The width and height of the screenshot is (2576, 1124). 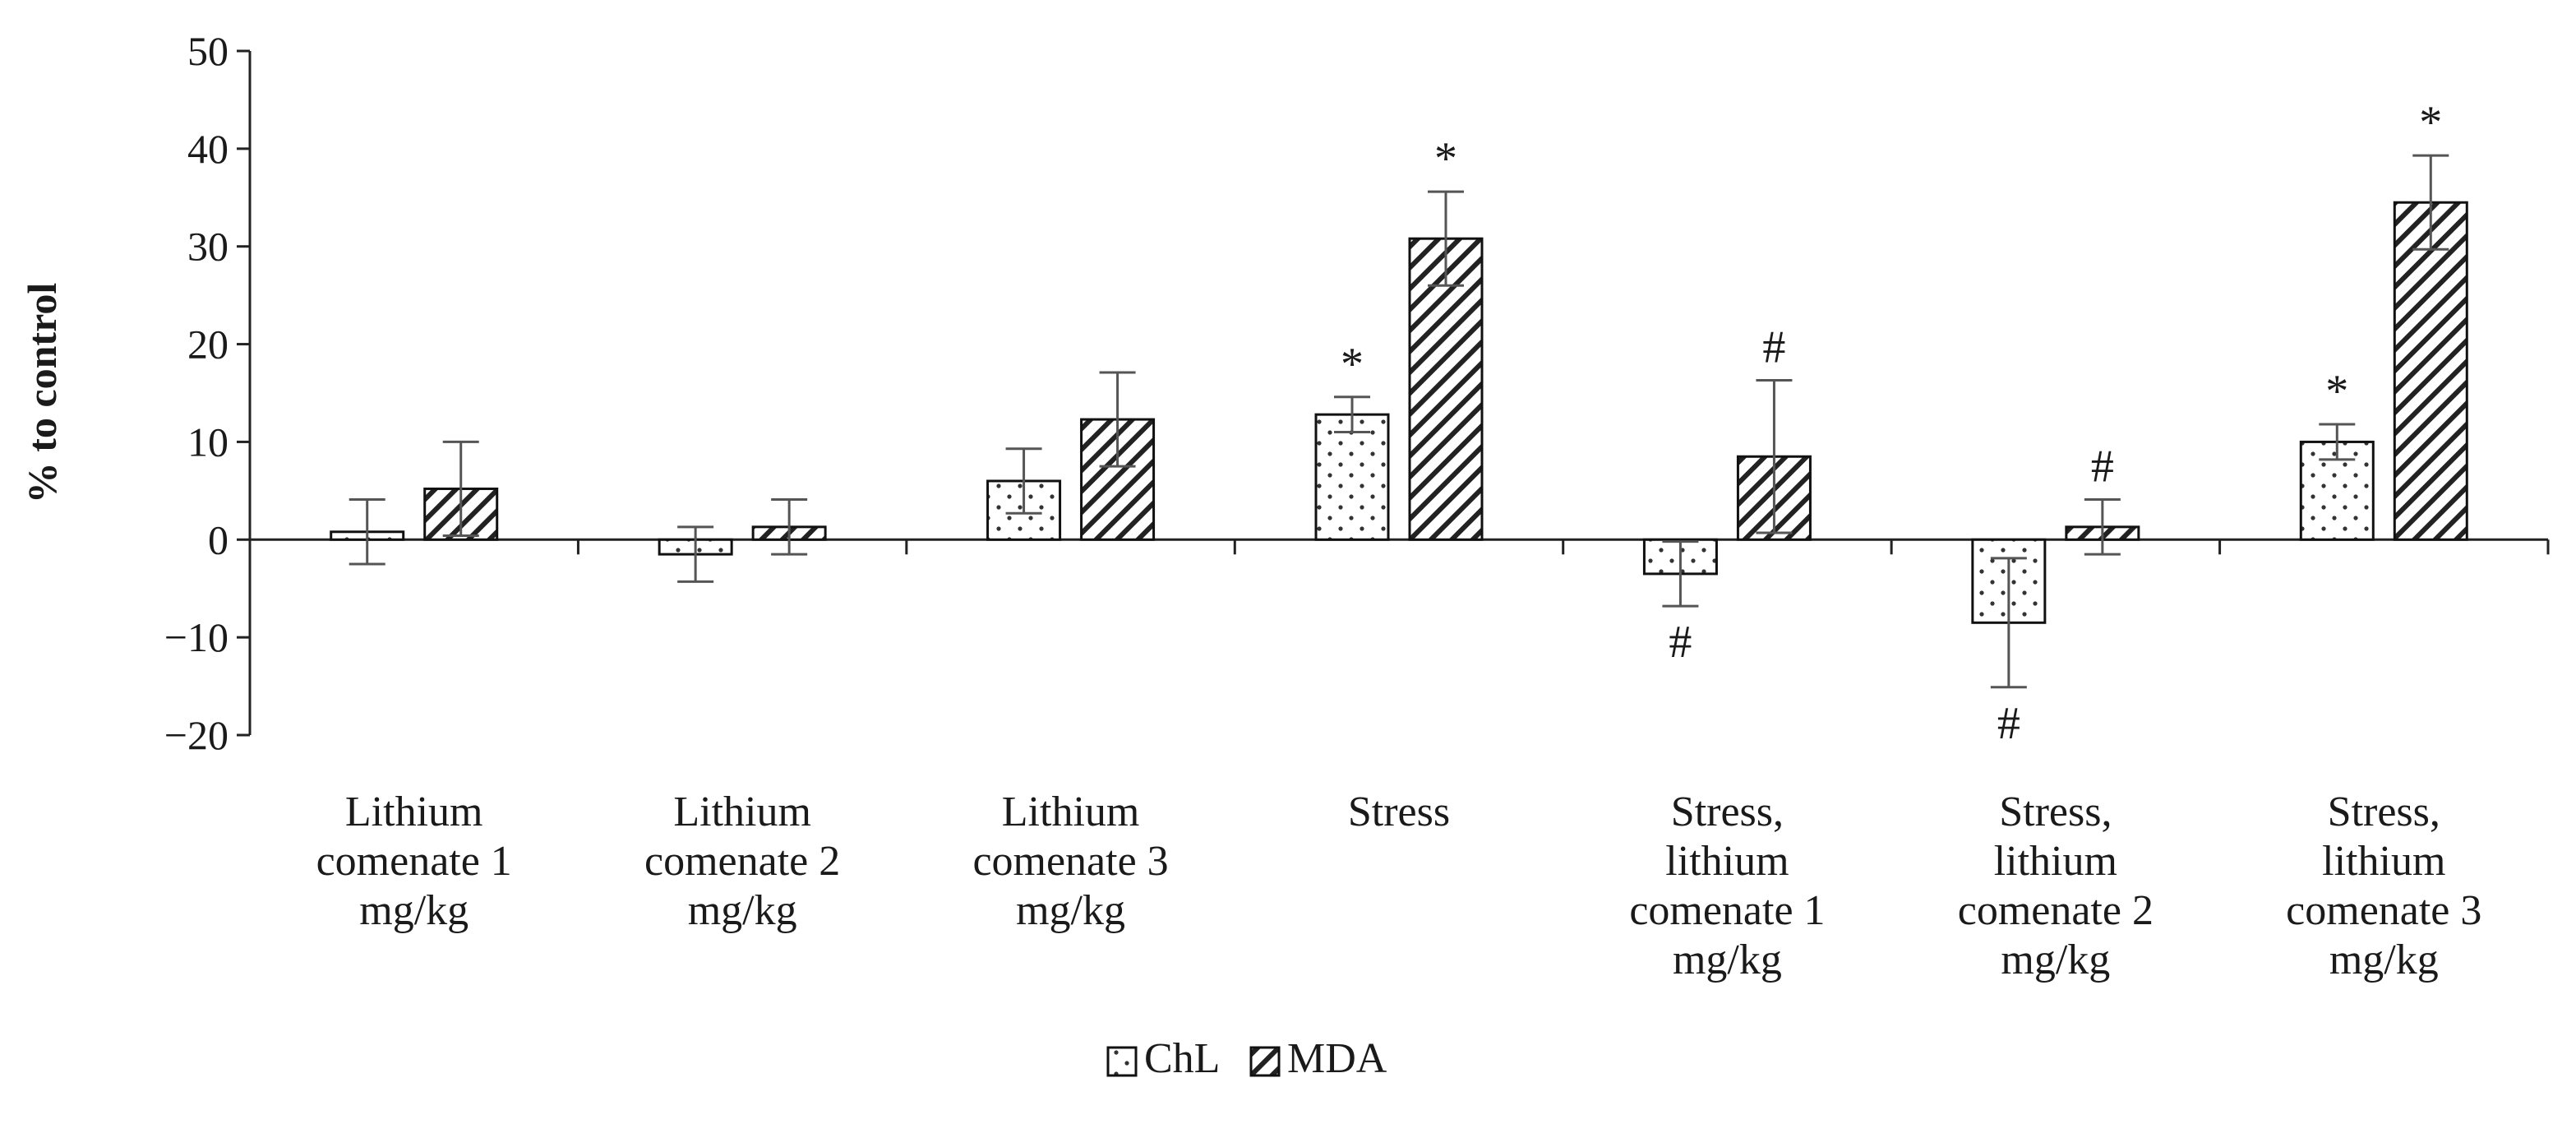 I want to click on category-label-1: Lithium comenate 1 mg/kg, so click(x=414, y=861).